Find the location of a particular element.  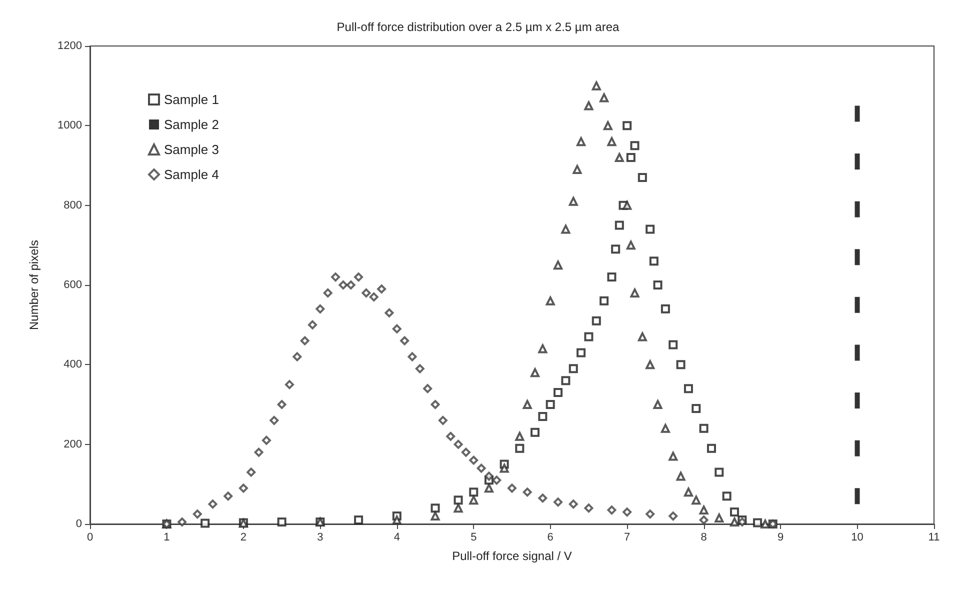

y-tick-label: 1200 is located at coordinates (70, 46).